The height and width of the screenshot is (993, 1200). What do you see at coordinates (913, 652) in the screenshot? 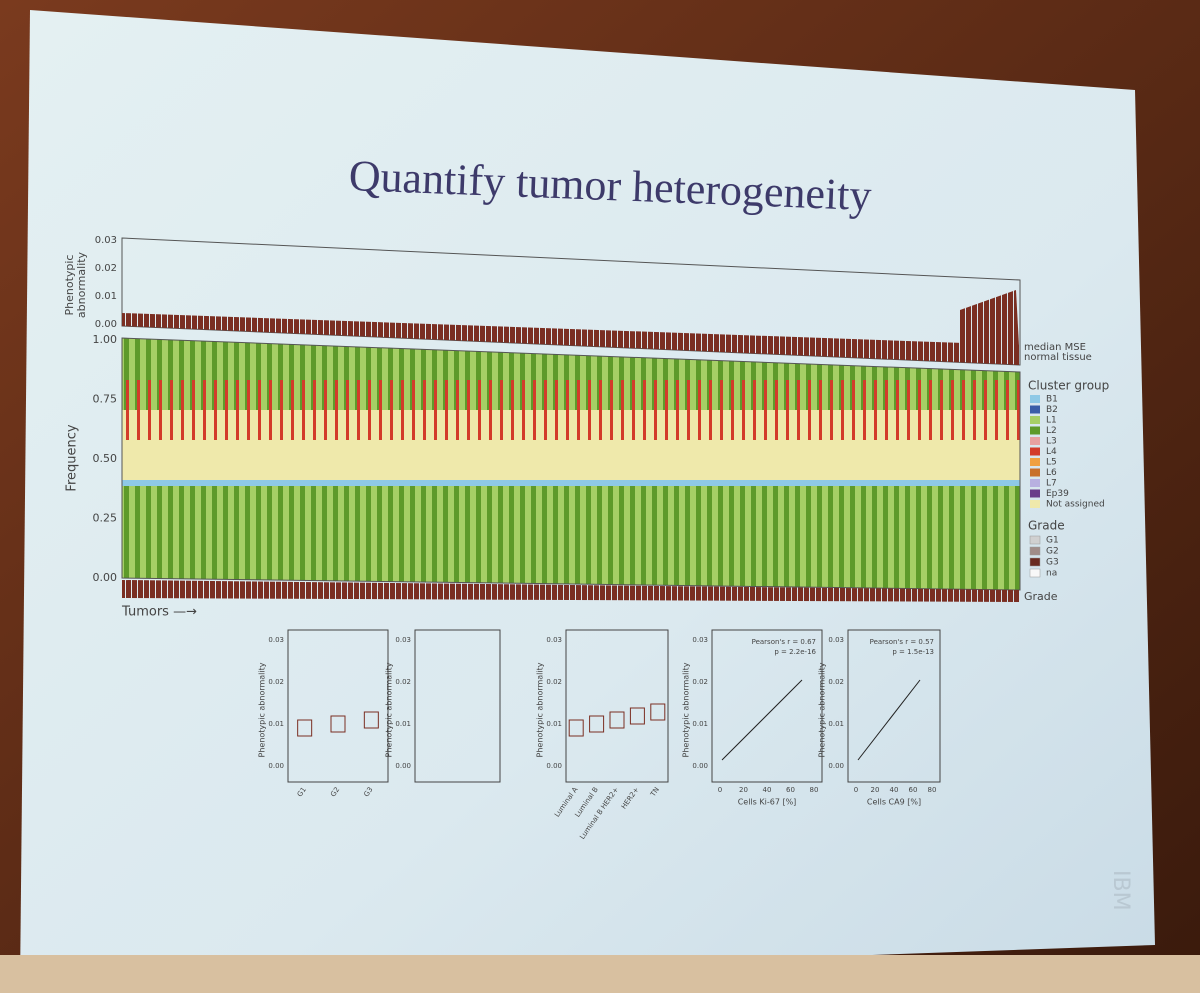
I see `stat-label: p = 1.5e-13` at bounding box center [913, 652].